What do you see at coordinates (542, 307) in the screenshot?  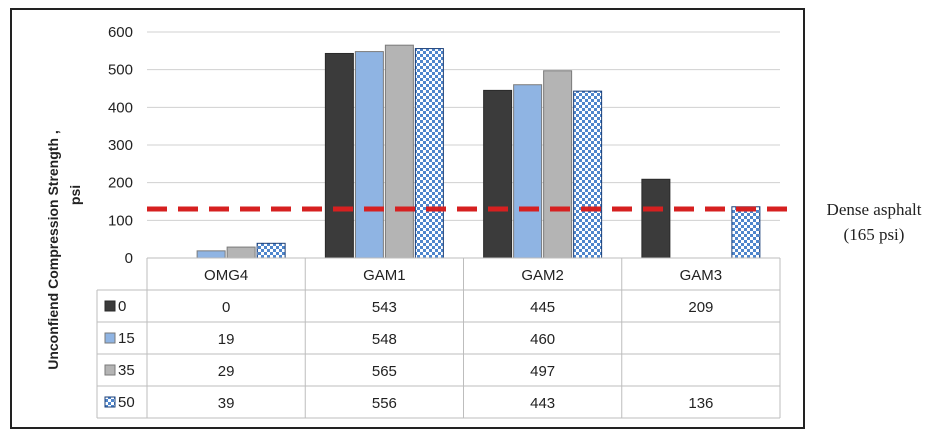 I see `data-label: 445` at bounding box center [542, 307].